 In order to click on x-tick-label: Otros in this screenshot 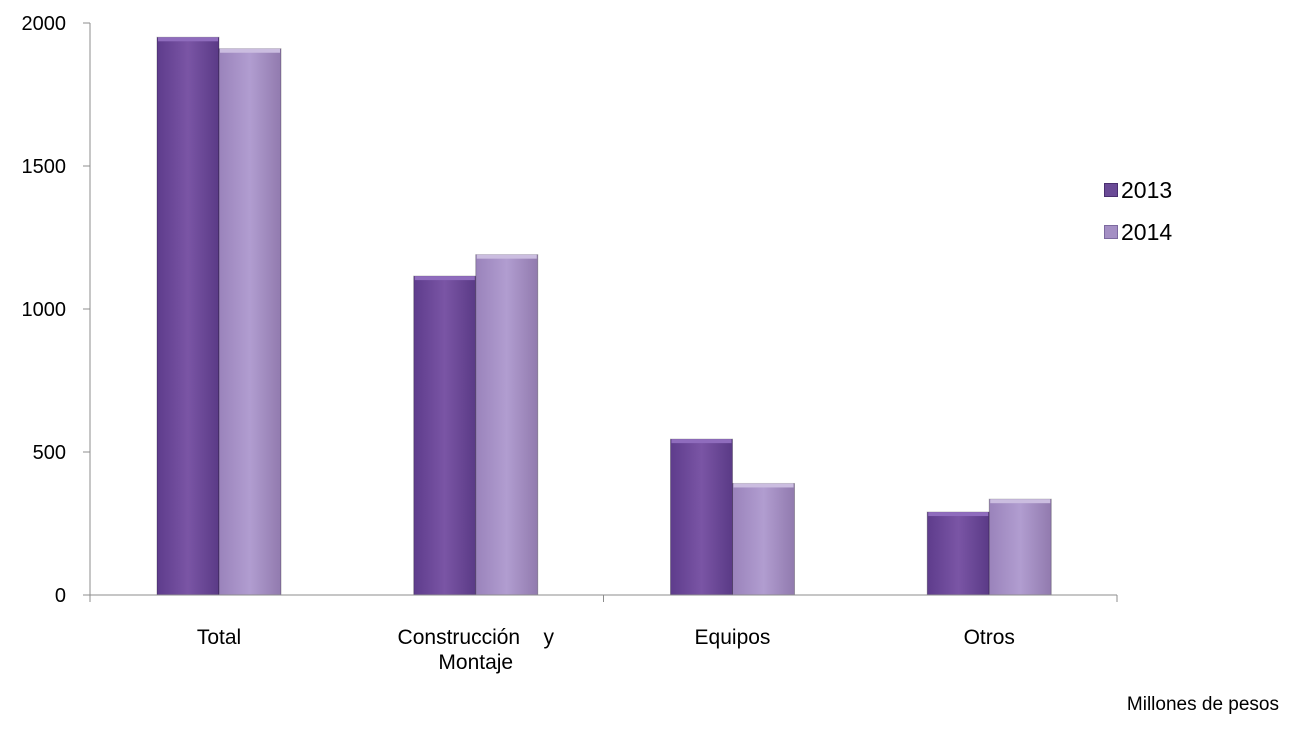, I will do `click(989, 637)`.